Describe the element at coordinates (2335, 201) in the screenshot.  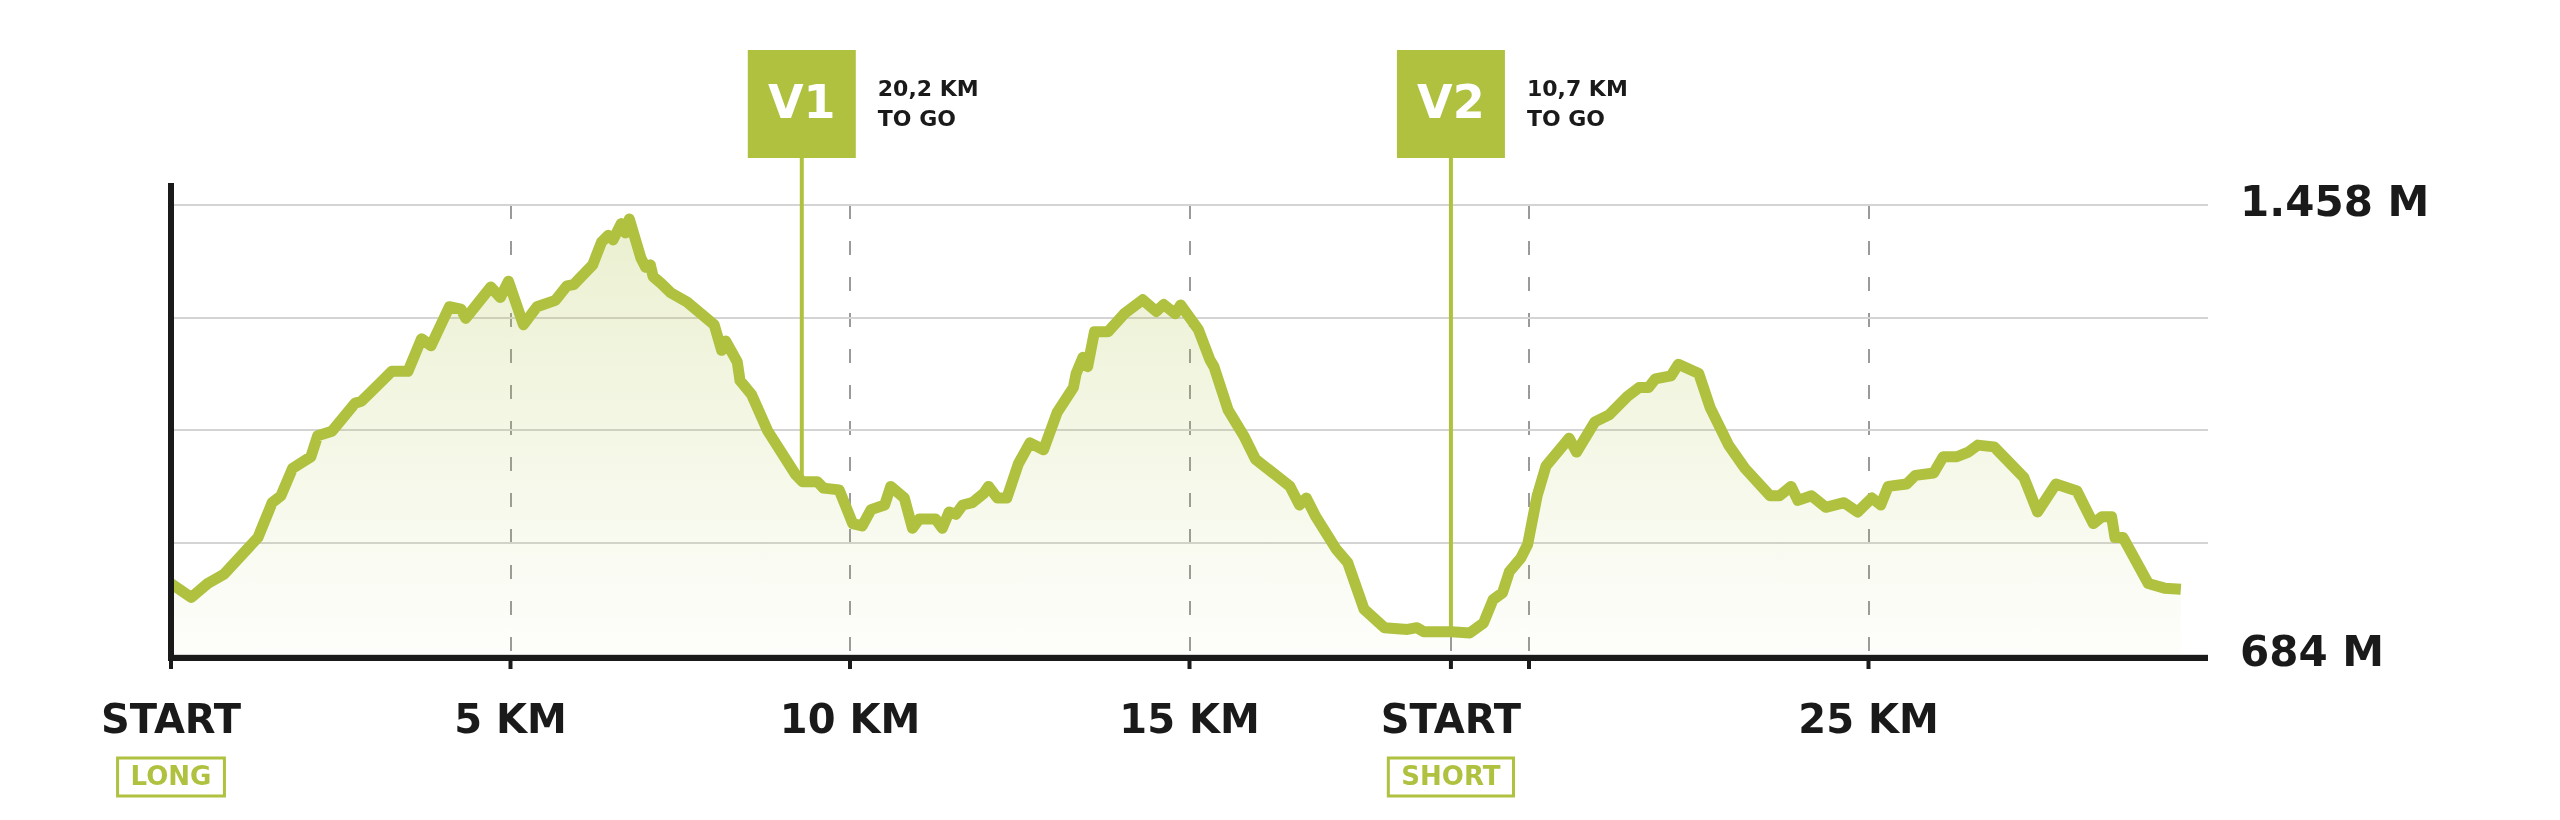
I see `y-tick-label: 1.458 M` at that location.